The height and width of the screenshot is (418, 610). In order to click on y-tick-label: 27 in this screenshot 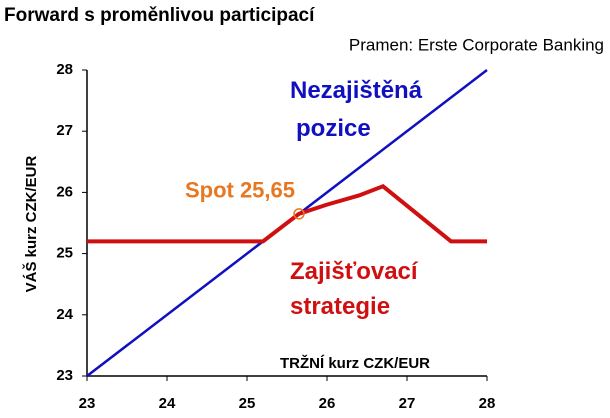, I will do `click(64, 130)`.